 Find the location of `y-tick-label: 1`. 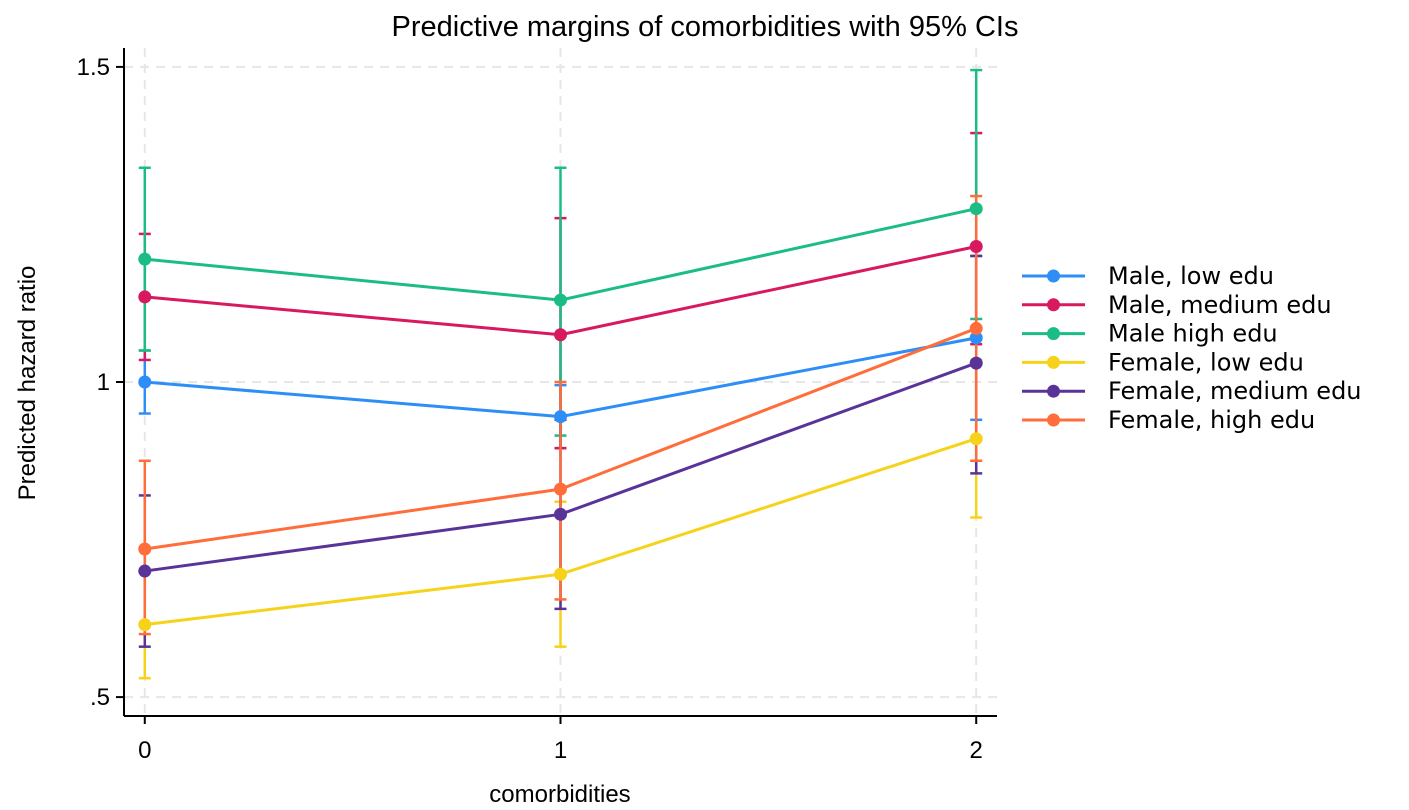

y-tick-label: 1 is located at coordinates (103, 382).